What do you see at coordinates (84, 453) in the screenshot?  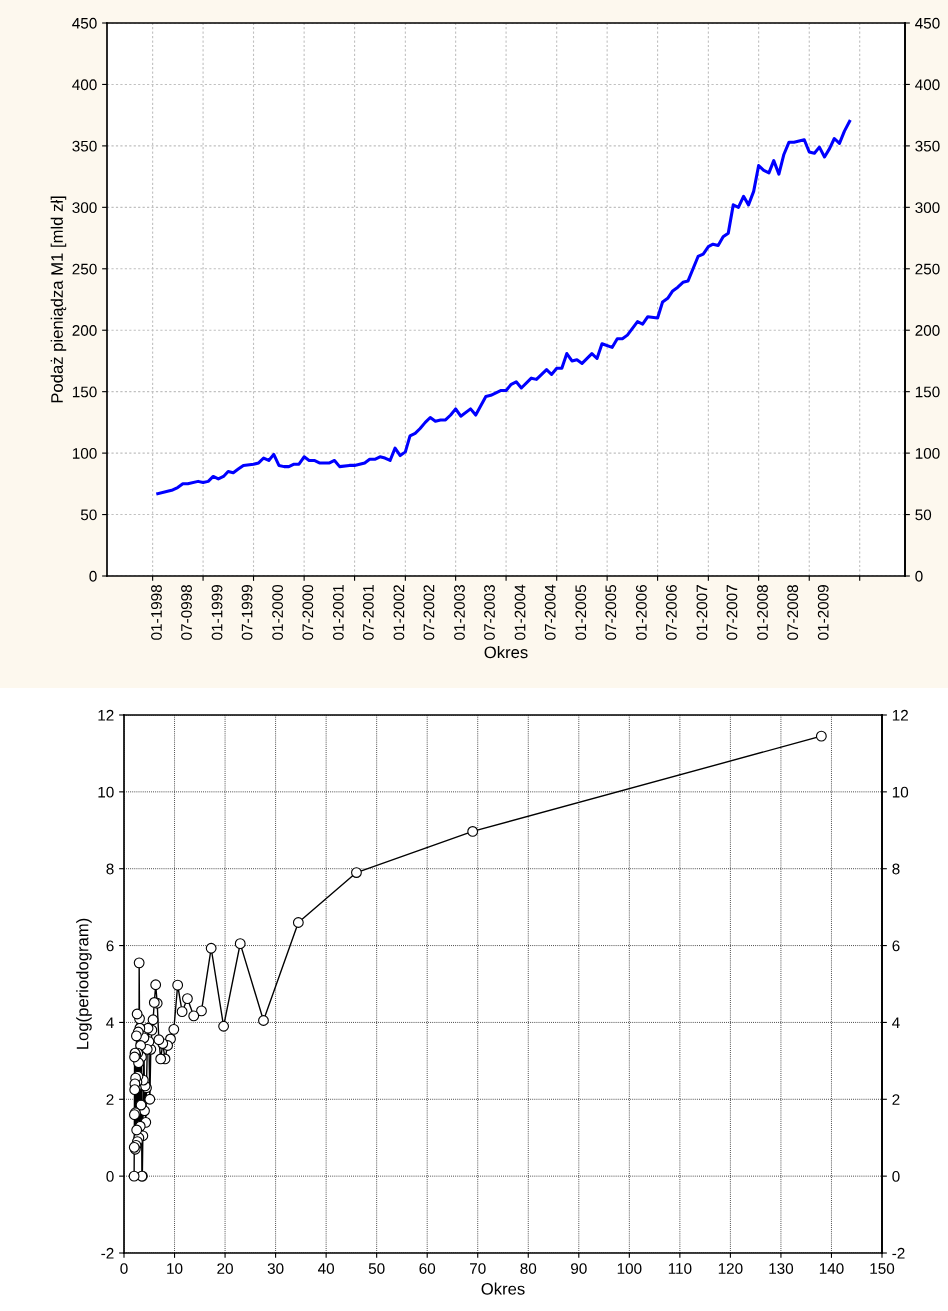 I see `y-tick-label: 100` at bounding box center [84, 453].